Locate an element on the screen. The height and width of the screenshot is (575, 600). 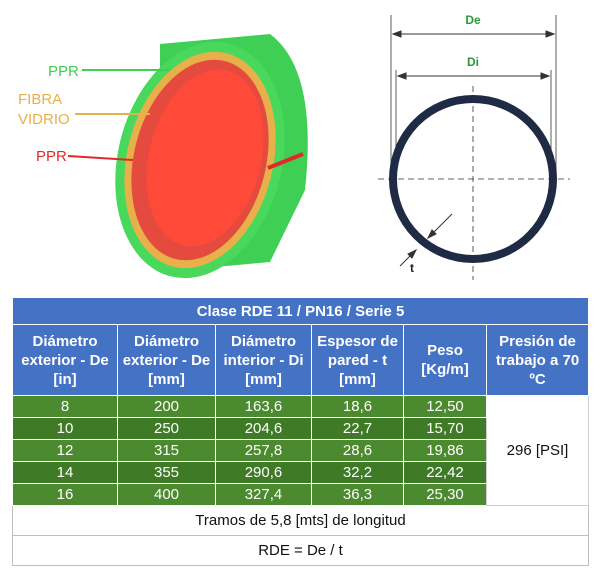
cell-de-mm: 200 is located at coordinates (166, 406).